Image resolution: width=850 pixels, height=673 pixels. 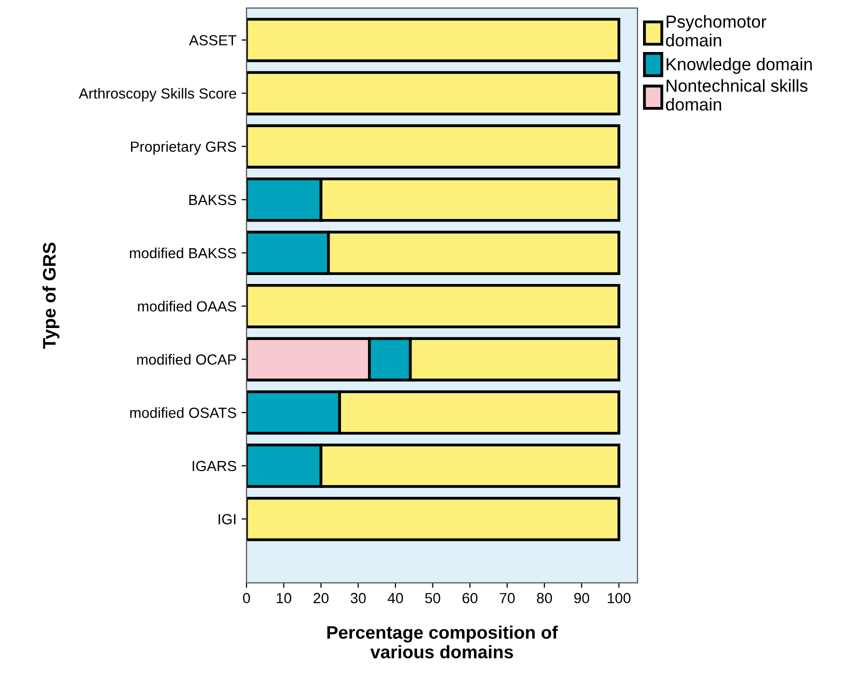 I want to click on x-axis-title: Percentage composition of various domains, so click(x=442, y=642).